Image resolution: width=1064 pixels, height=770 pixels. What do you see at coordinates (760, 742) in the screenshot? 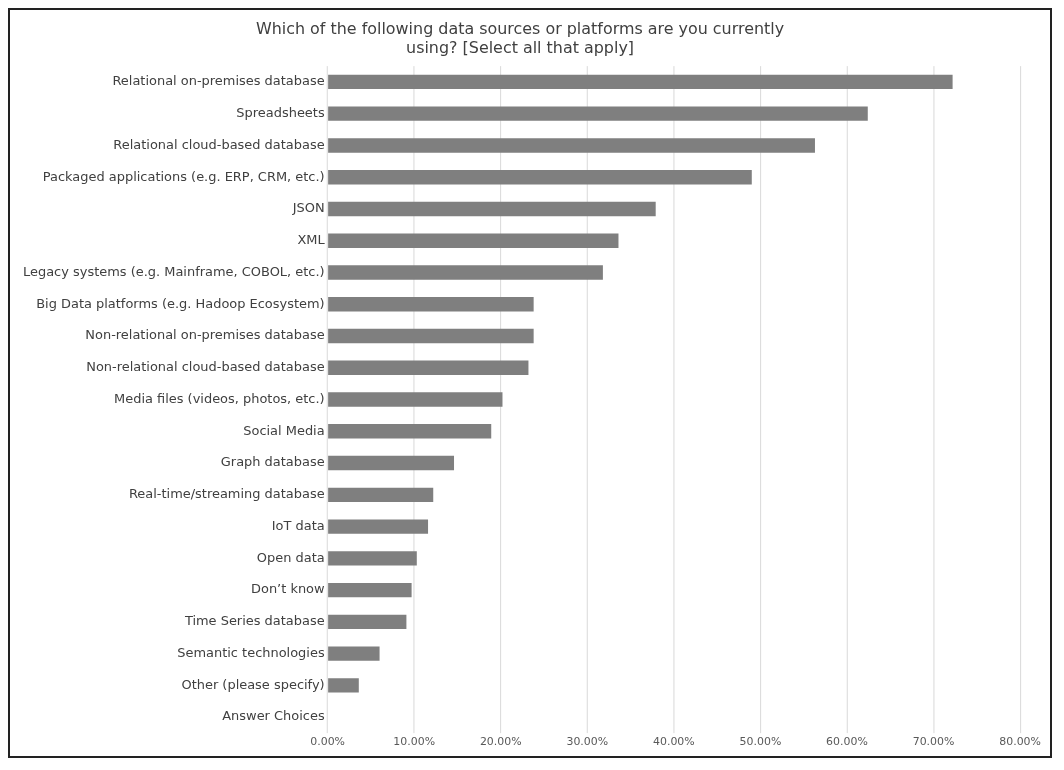
I see `x-tick-label: 50.00%` at bounding box center [760, 742].